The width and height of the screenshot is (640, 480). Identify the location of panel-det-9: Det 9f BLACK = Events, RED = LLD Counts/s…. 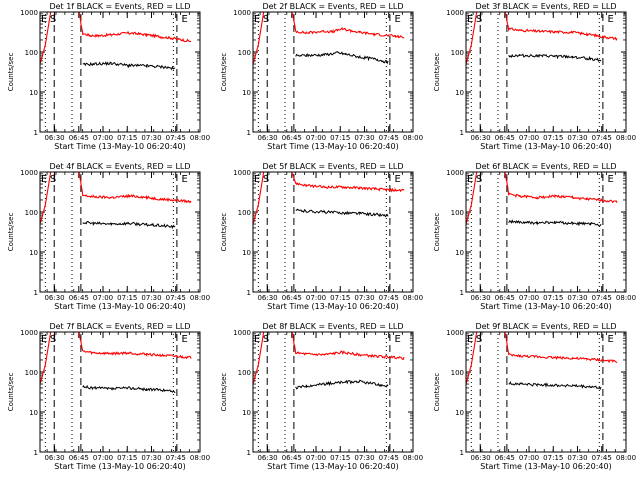
(534, 396).